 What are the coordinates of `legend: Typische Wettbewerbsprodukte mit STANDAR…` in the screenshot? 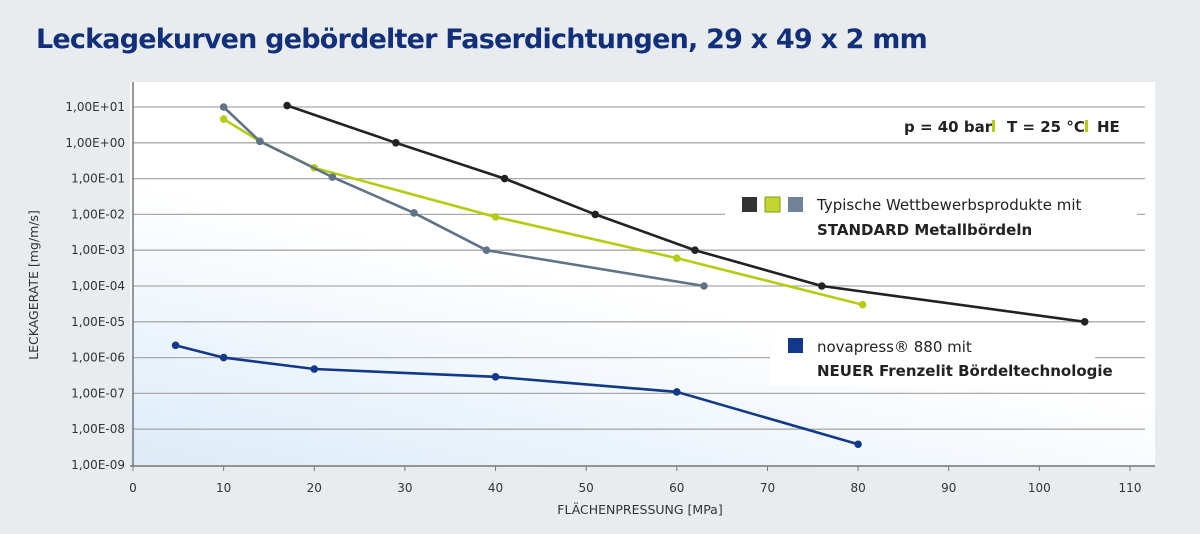 It's located at (931, 287).